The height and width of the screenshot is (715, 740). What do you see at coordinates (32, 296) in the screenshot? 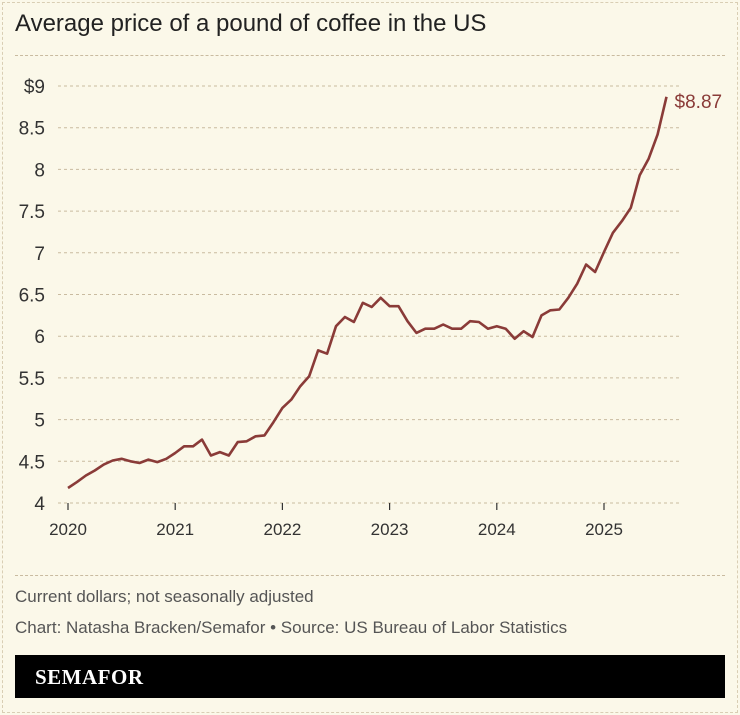
I see `y-tick-label: 6.5` at bounding box center [32, 296].